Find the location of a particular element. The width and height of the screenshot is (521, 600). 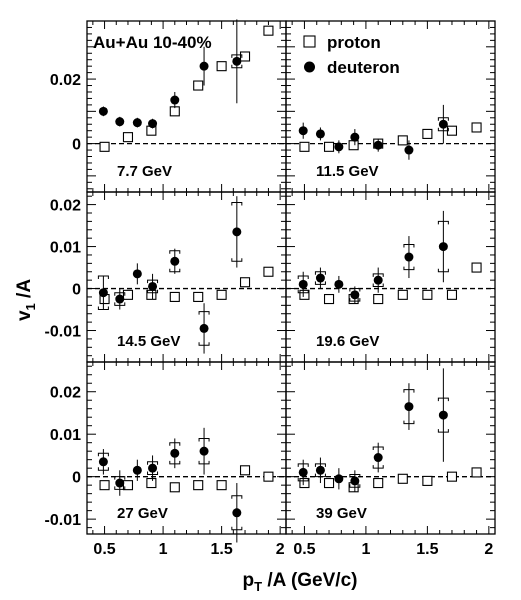

energy-label: 11.5 GeV is located at coordinates (347, 171).